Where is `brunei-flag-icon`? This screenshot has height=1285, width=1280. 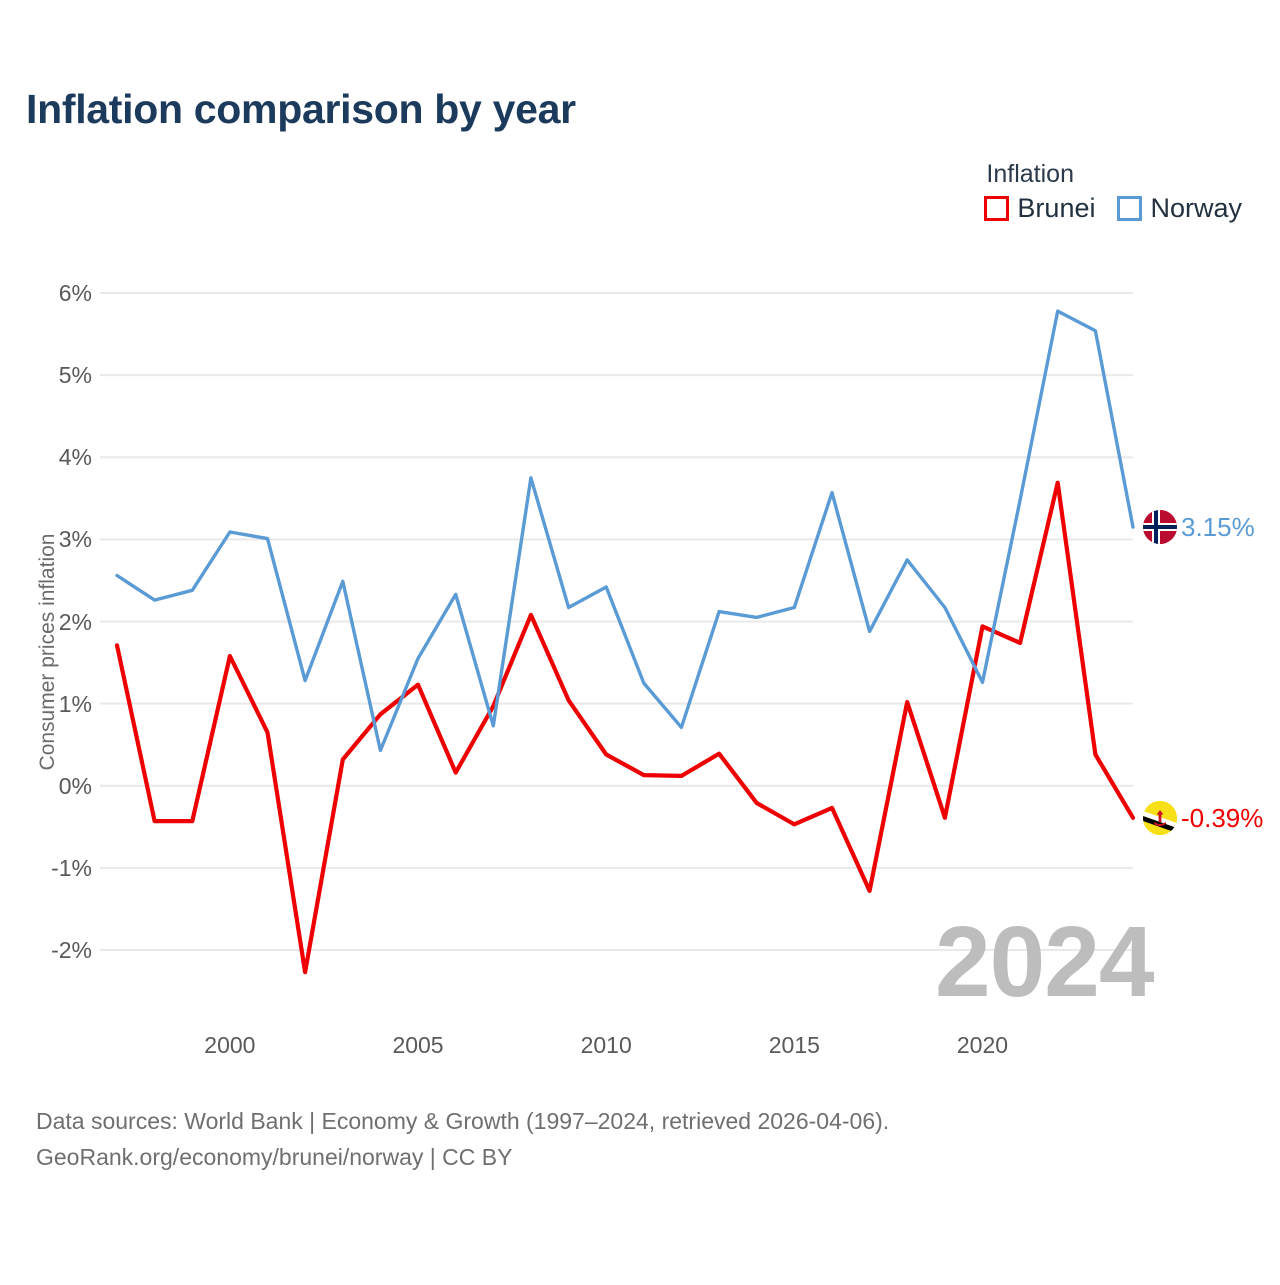
brunei-flag-icon is located at coordinates (1160, 817).